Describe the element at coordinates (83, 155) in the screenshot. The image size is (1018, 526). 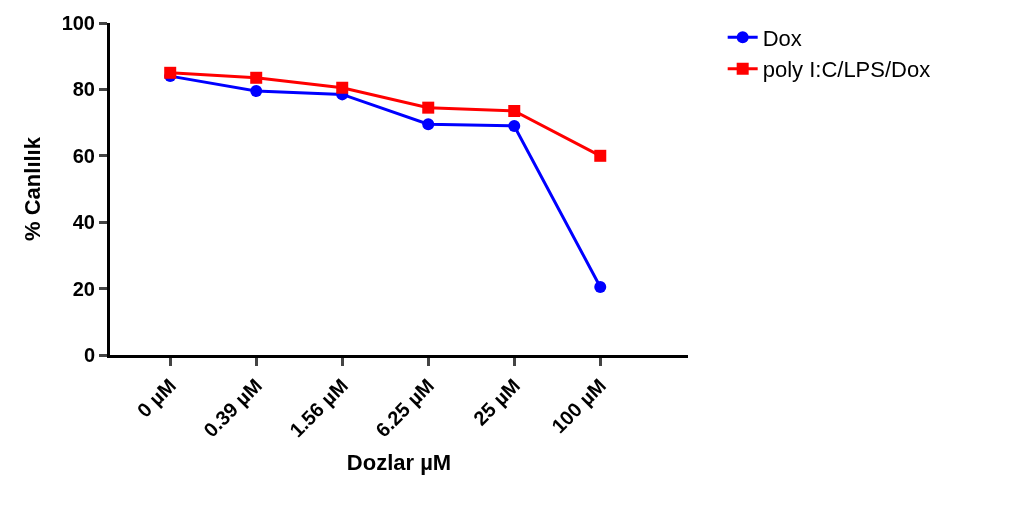
I see `y-tick-label: 60` at that location.